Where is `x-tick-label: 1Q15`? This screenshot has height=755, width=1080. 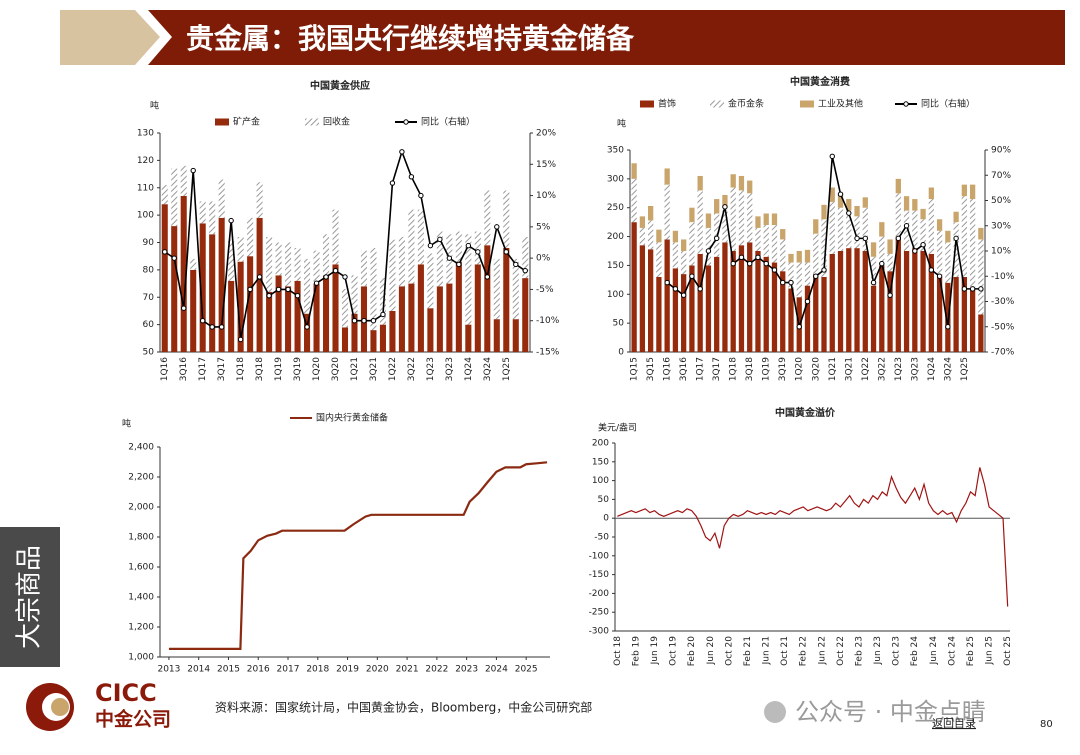 x-tick-label: 1Q15 is located at coordinates (635, 369).